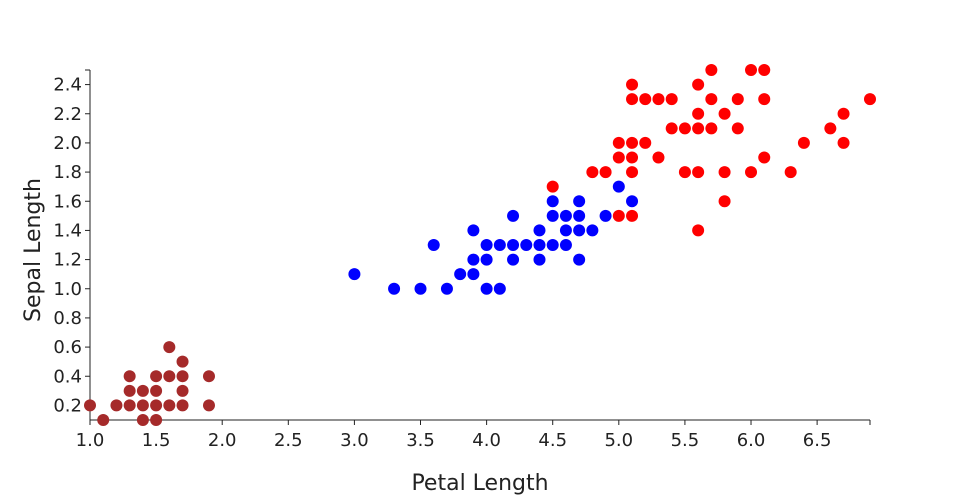 This screenshot has width=960, height=500. Describe the element at coordinates (67, 260) in the screenshot. I see `y-tick-label: 1.2` at that location.